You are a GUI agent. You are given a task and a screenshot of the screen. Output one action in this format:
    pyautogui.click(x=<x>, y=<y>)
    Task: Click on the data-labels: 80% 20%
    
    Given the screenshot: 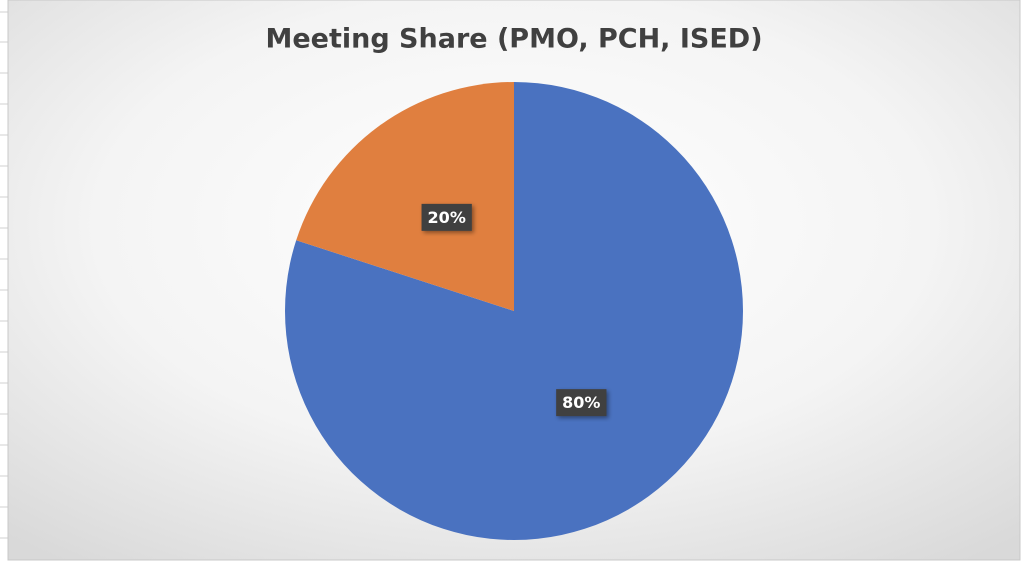 What is the action you would take?
    pyautogui.click(x=514, y=310)
    